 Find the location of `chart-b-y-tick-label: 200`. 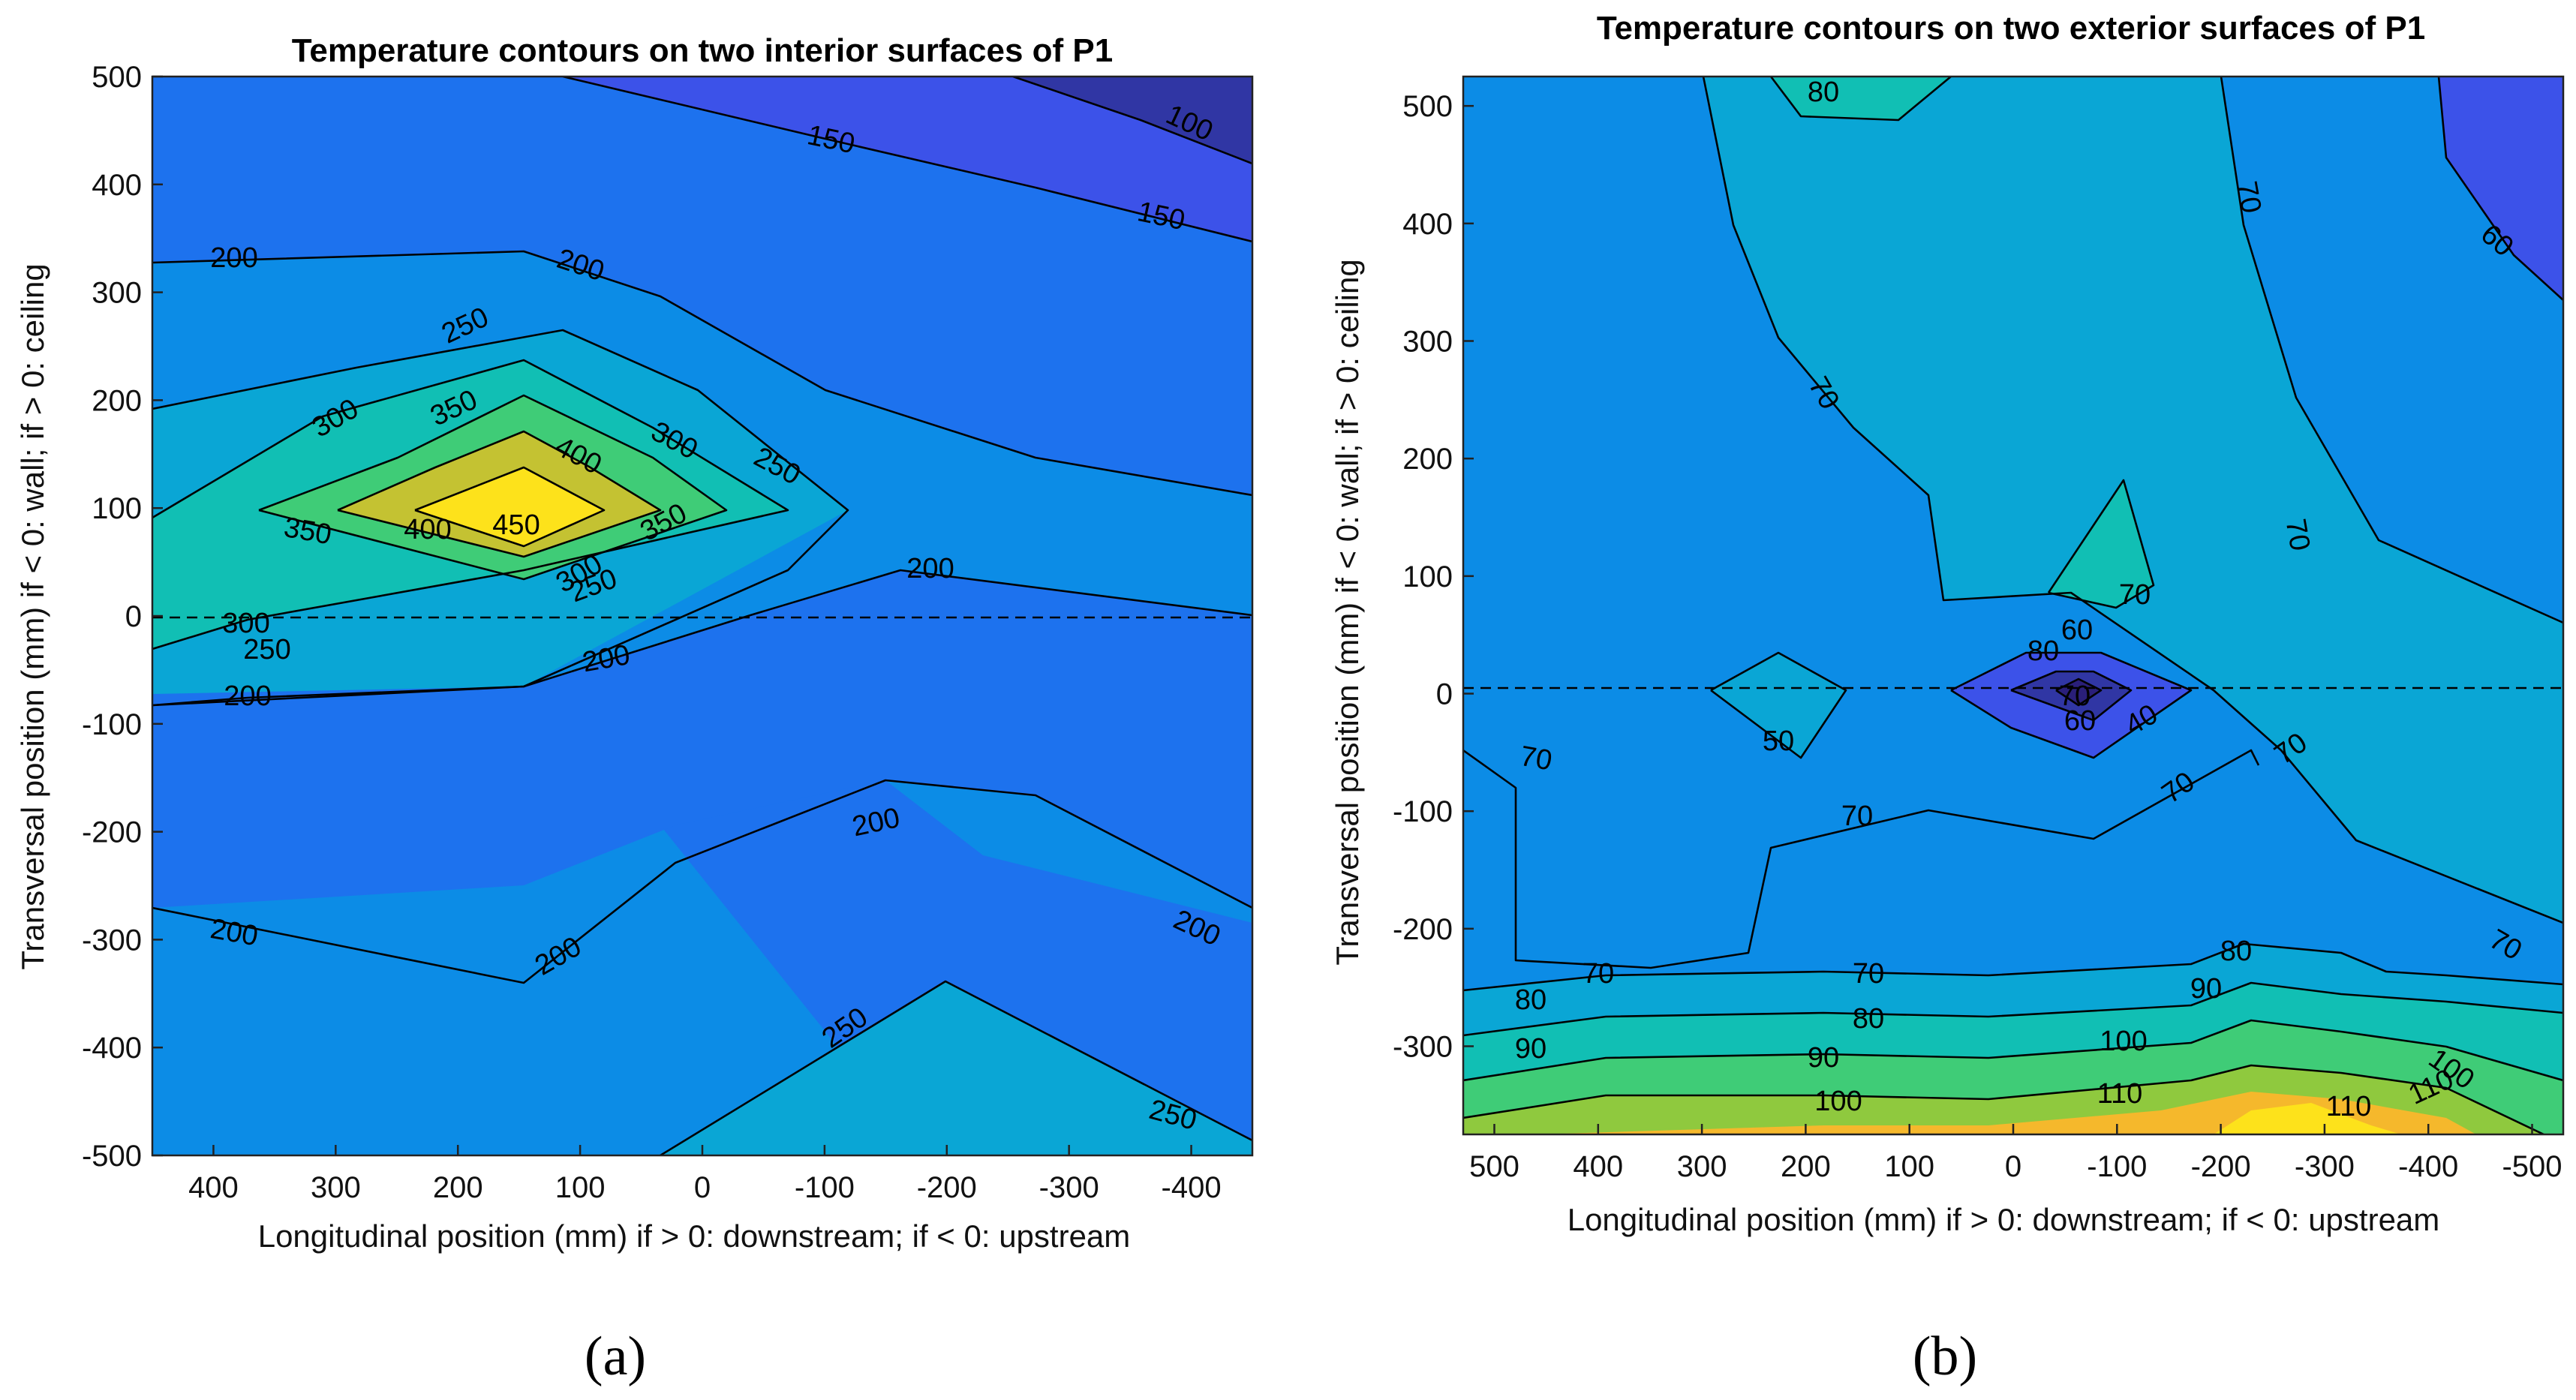

chart-b-y-tick-label: 200 is located at coordinates (1427, 460).